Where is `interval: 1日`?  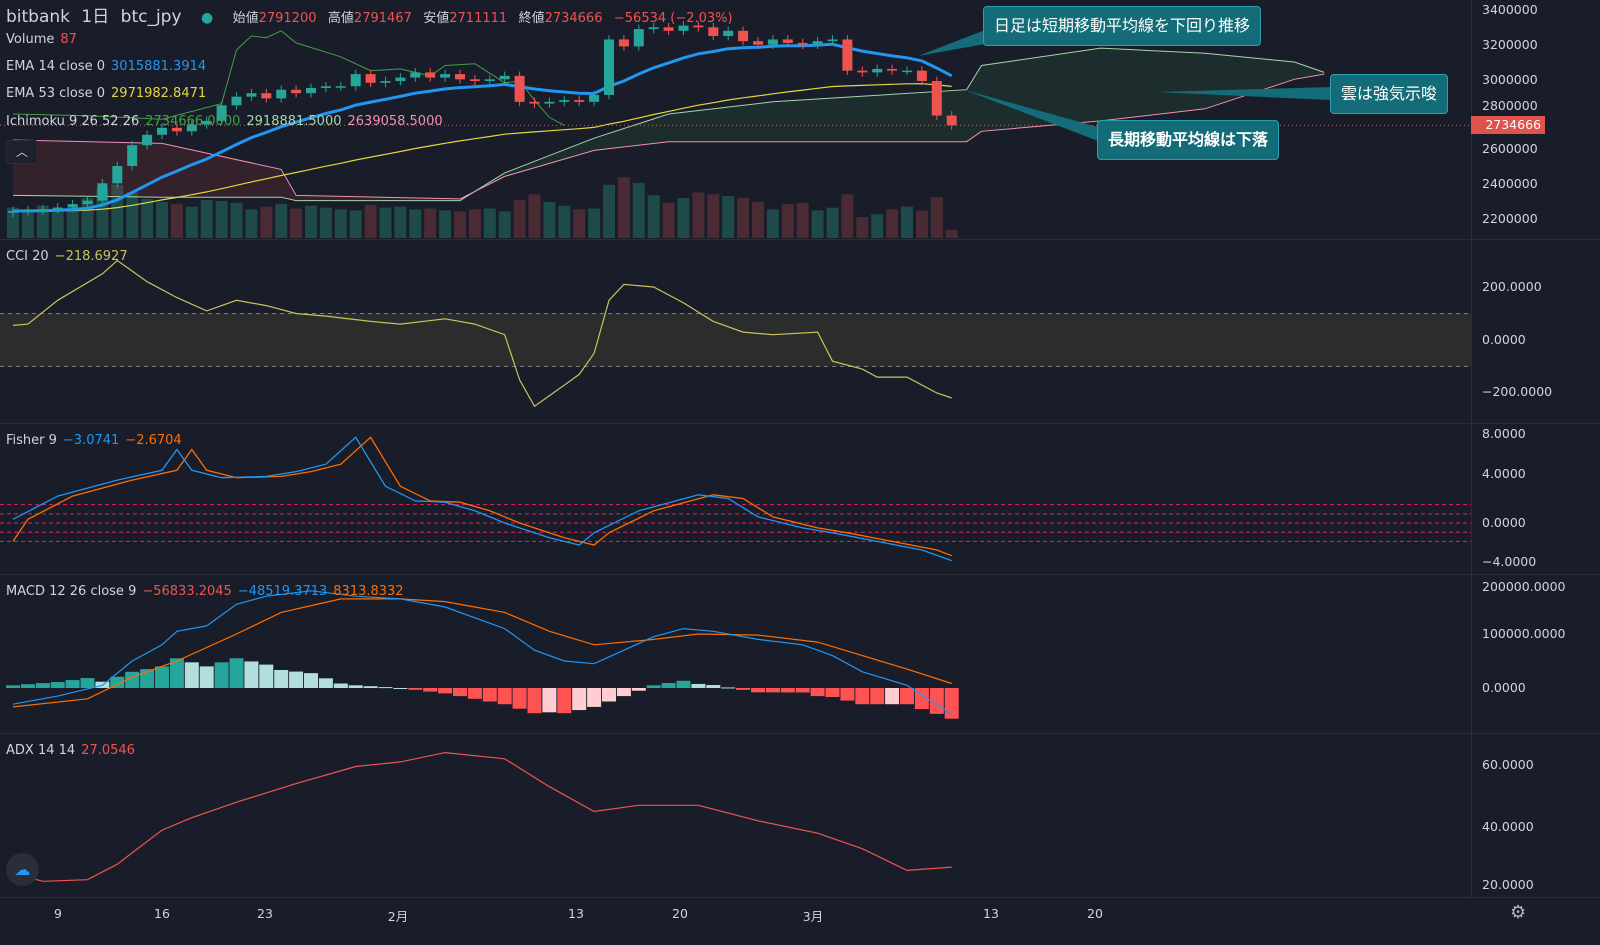 interval: 1日 is located at coordinates (95, 17).